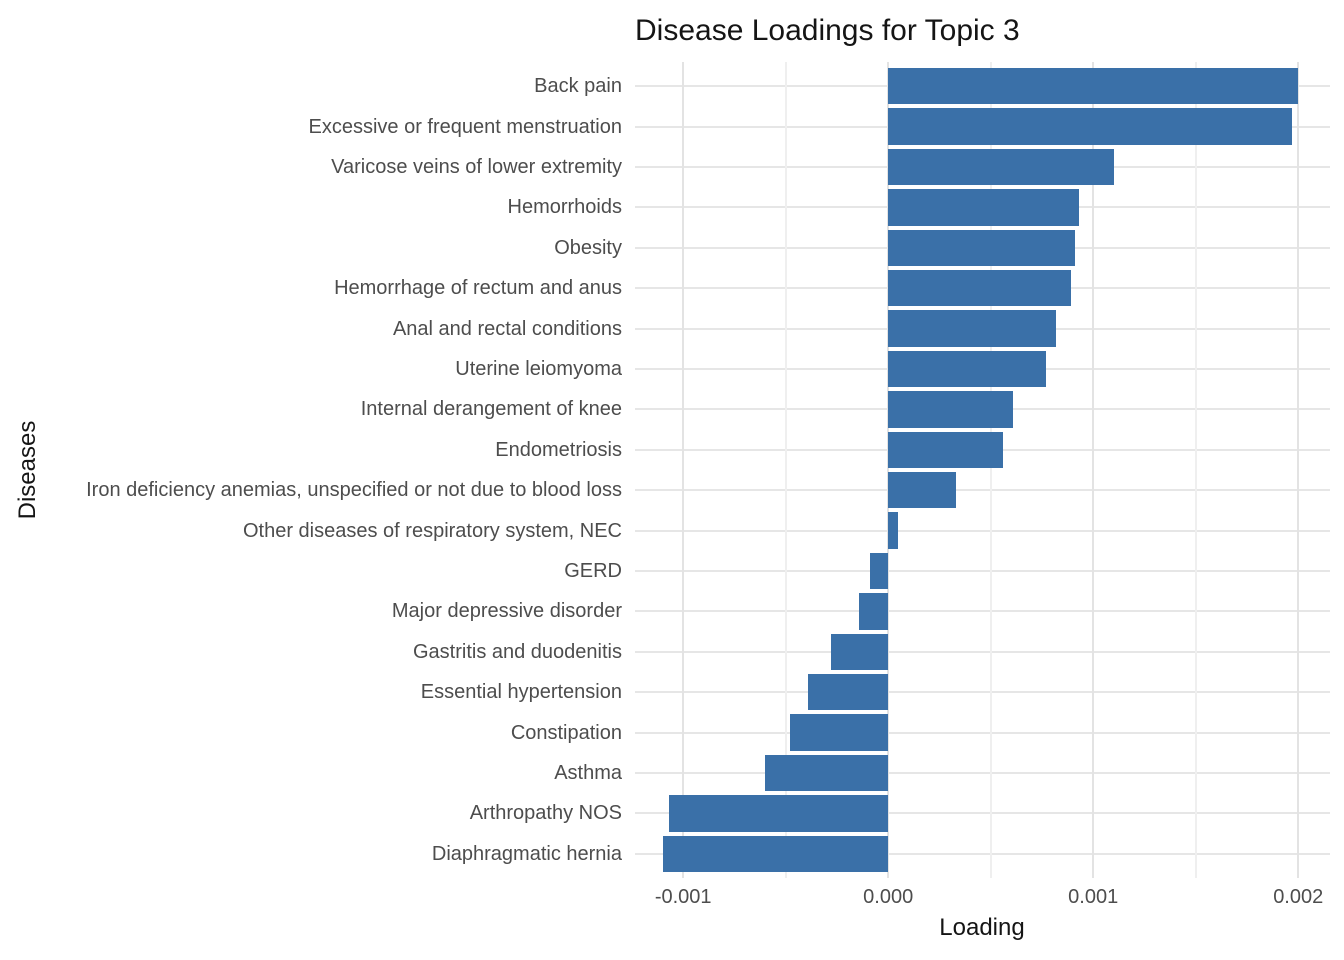 The image size is (1344, 960). Describe the element at coordinates (566, 732) in the screenshot. I see `y-tick-label: Constipation` at that location.